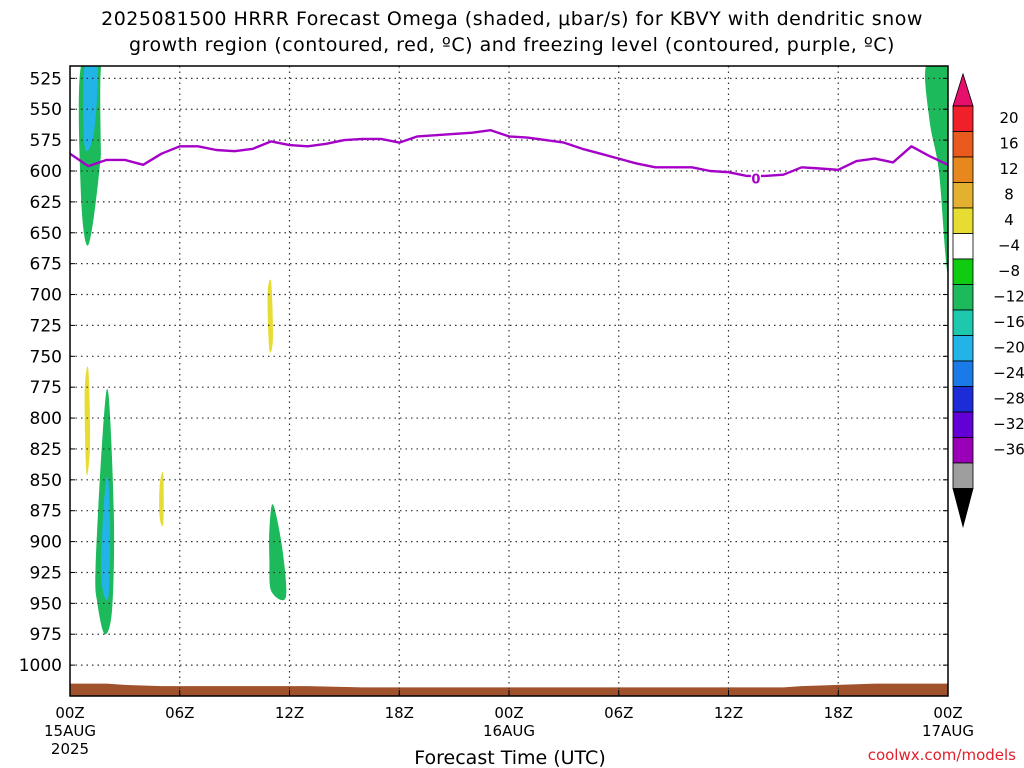 This screenshot has width=1024, height=768. I want to click on colorbar-label: −28, so click(1008, 399).